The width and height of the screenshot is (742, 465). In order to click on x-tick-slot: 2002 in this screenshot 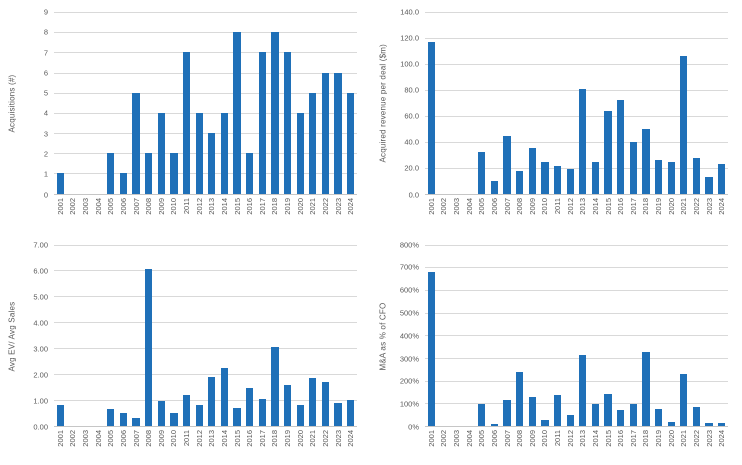, I will do `click(444, 446)`.